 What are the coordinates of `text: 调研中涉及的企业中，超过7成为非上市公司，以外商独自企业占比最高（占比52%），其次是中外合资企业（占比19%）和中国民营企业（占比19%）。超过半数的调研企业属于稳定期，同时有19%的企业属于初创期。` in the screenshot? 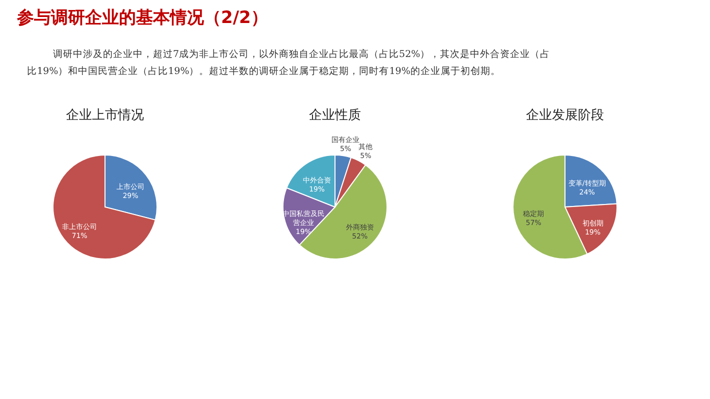 It's located at (288, 62).